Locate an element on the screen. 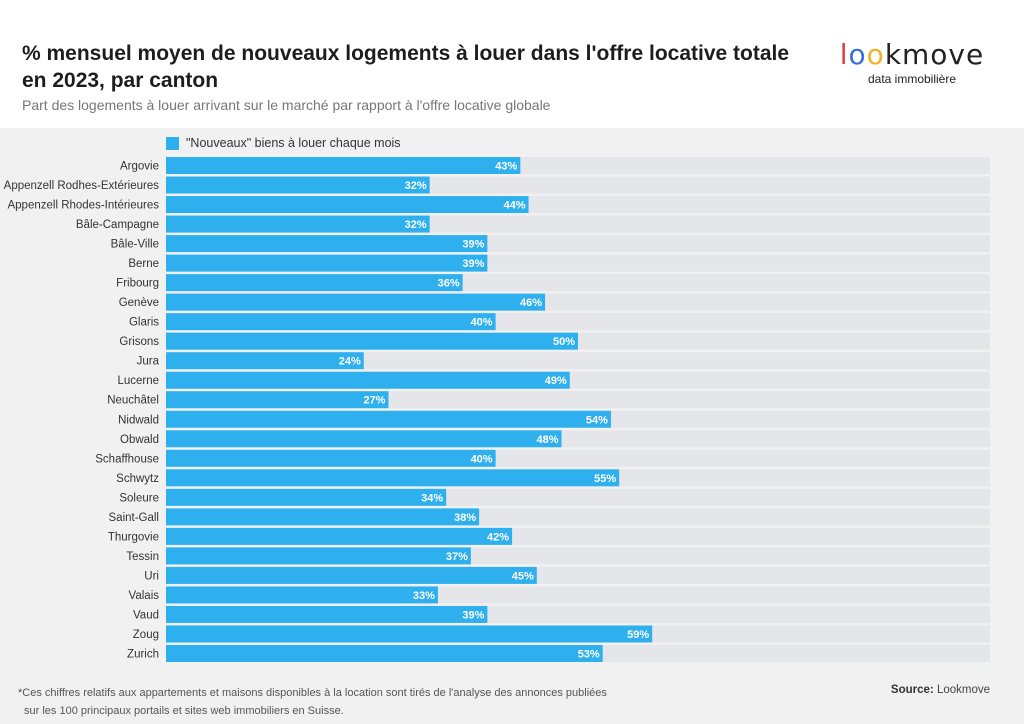 The width and height of the screenshot is (1024, 724). category-label: Saint-Gall is located at coordinates (134, 518).